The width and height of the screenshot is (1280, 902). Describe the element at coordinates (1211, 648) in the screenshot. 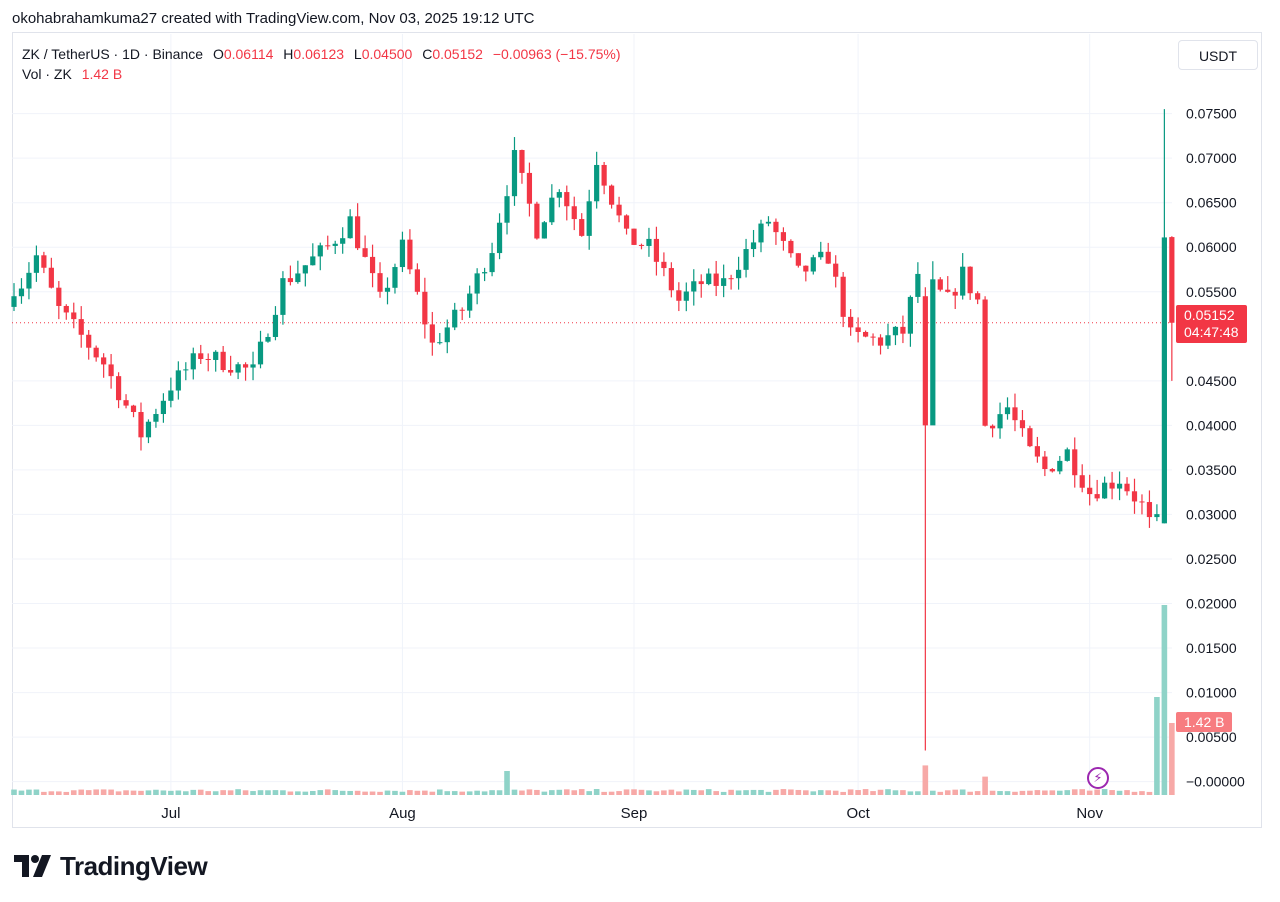

I see `price-tick-label: 0.01500` at that location.